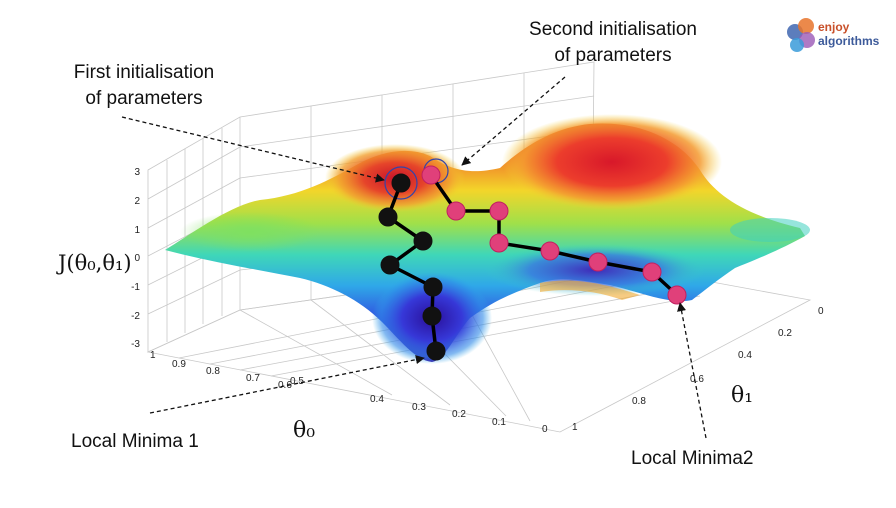  I want to click on first-init-annotation: First initialisation of parameters, so click(144, 86).